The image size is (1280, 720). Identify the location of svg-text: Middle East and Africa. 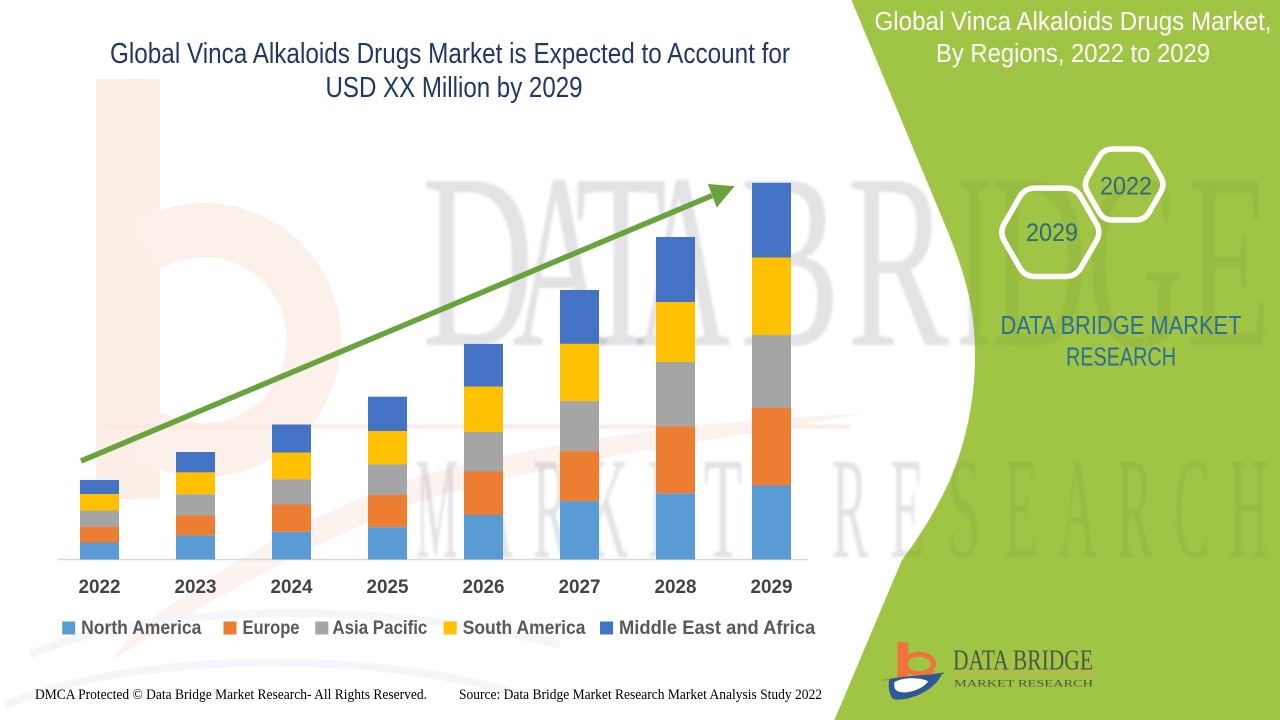
(717, 628).